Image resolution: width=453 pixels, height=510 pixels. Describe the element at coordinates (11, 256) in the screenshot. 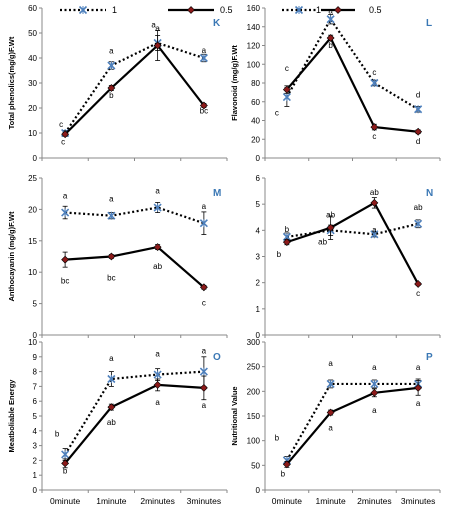

I see `y-axis-label: Anthocayanin (mg/g)F.Wt` at that location.